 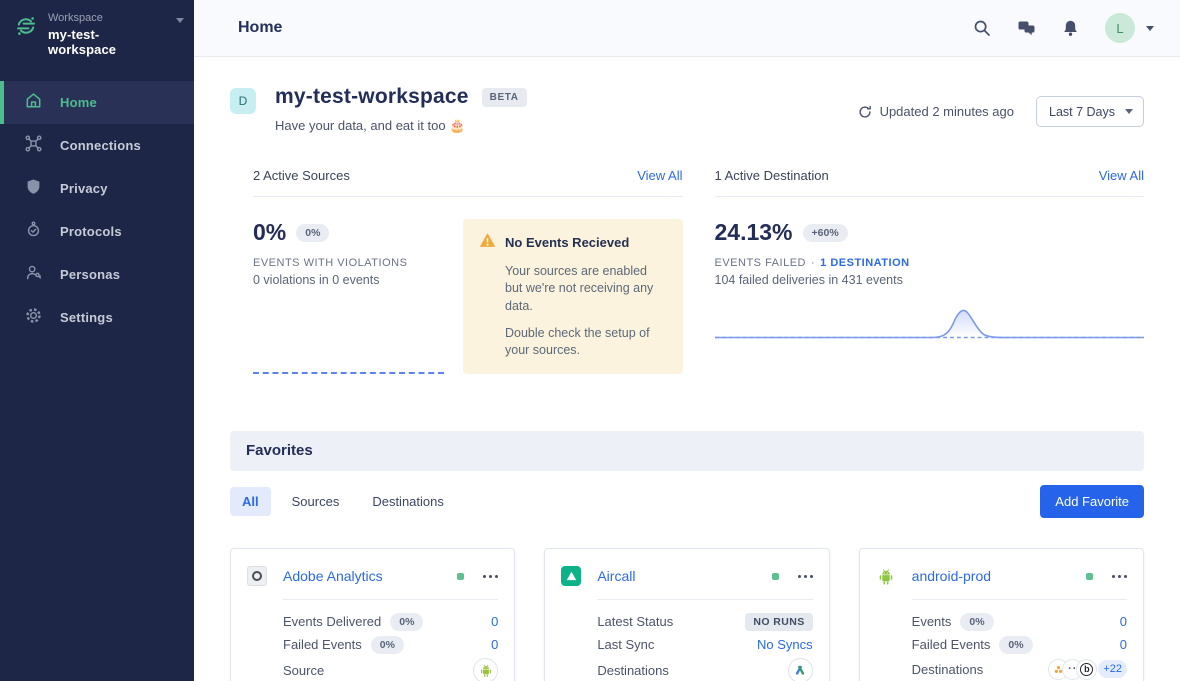 I want to click on sidebar-item-personas: Personas, so click(x=97, y=274).